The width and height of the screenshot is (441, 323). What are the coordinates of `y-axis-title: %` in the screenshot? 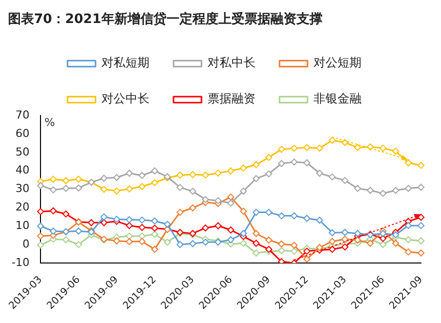 It's located at (49, 122).